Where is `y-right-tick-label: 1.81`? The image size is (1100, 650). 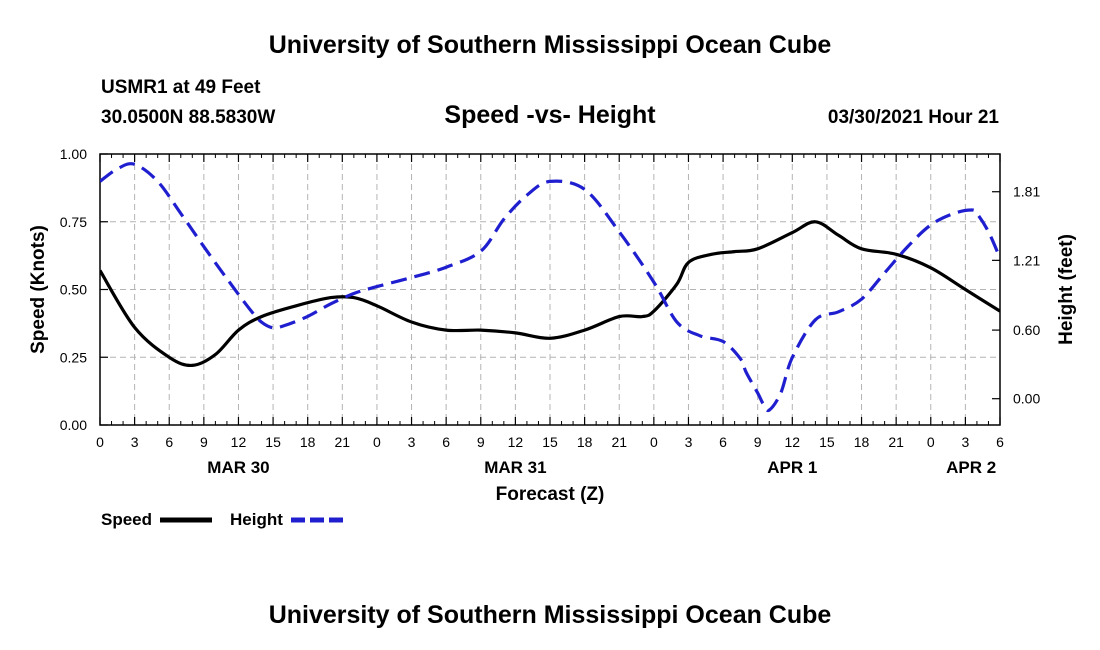
y-right-tick-label: 1.81 is located at coordinates (1026, 192).